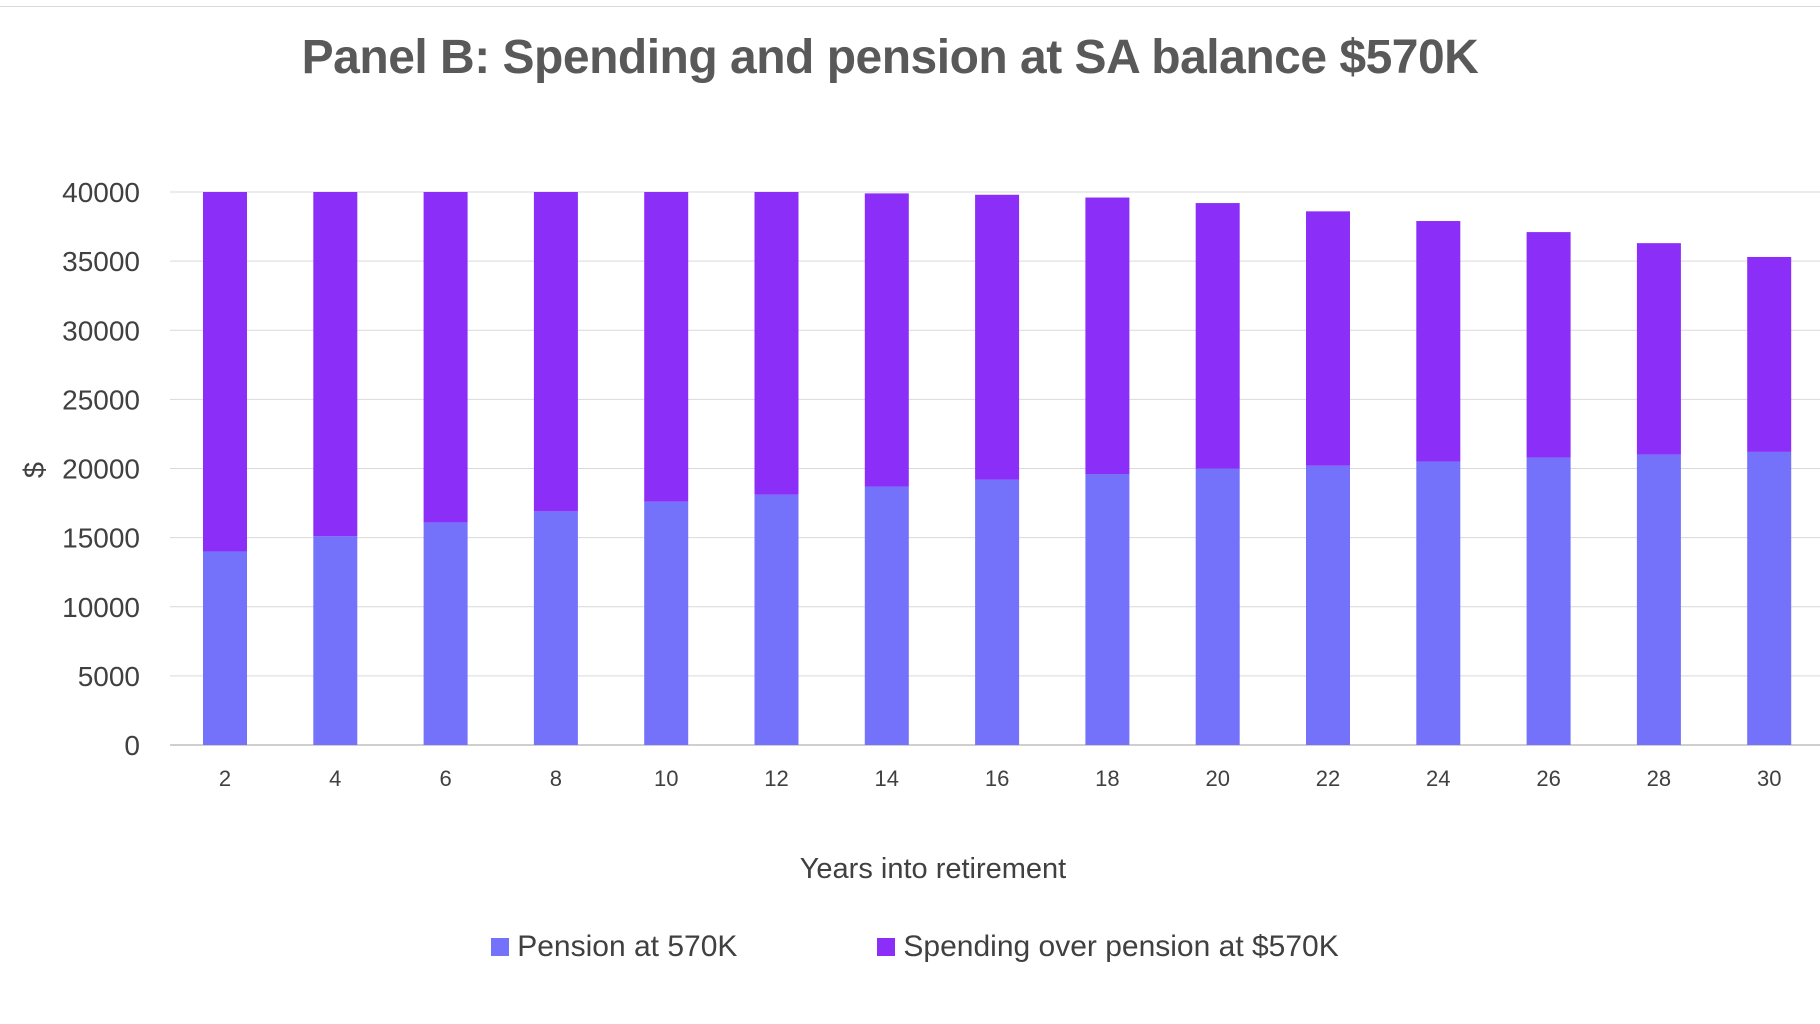 The height and width of the screenshot is (1024, 1820). I want to click on y-tick-label: 25000, so click(101, 399).